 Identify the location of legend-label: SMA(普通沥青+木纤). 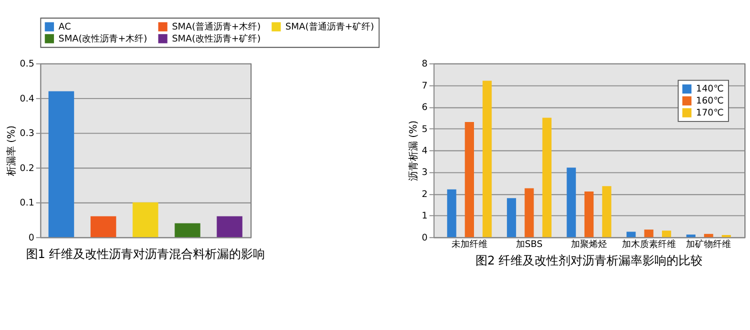
(216, 27).